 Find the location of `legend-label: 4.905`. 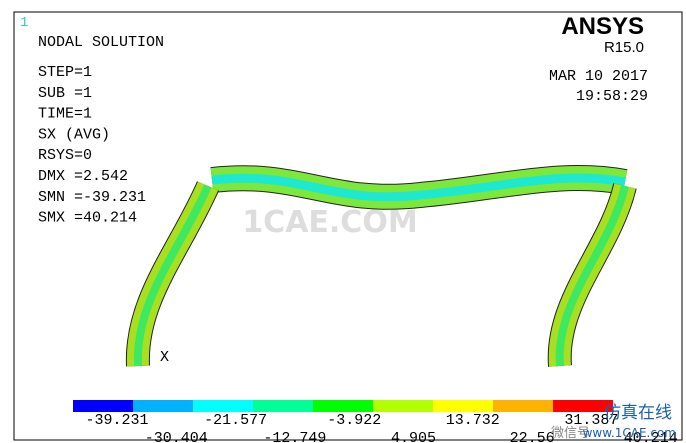

legend-label: 4.905 is located at coordinates (413, 436).